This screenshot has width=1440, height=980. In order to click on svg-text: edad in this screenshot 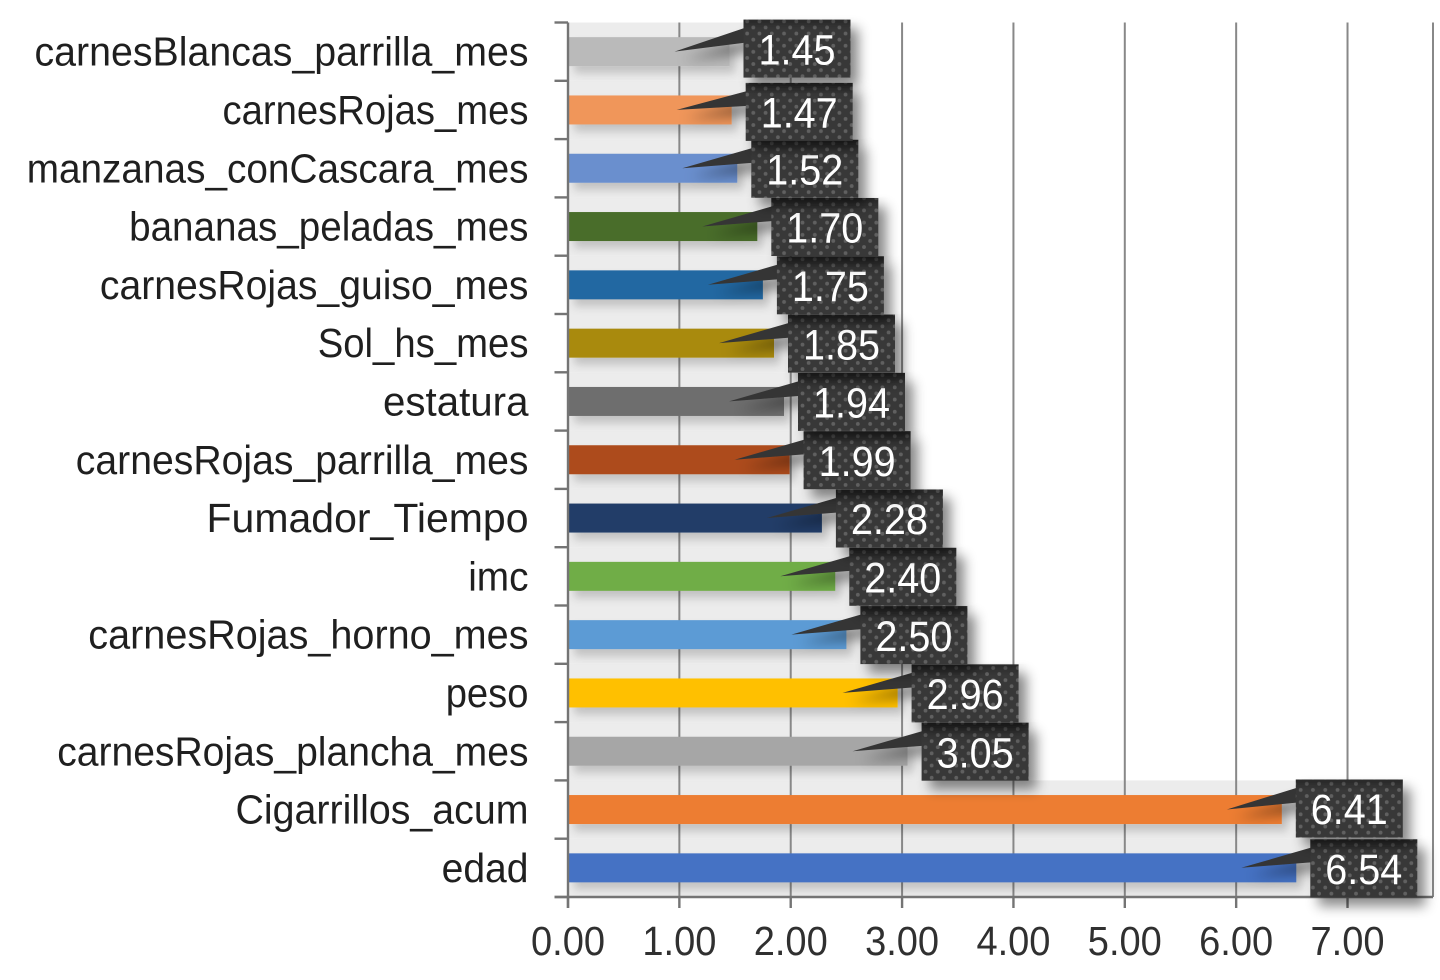, I will do `click(485, 868)`.